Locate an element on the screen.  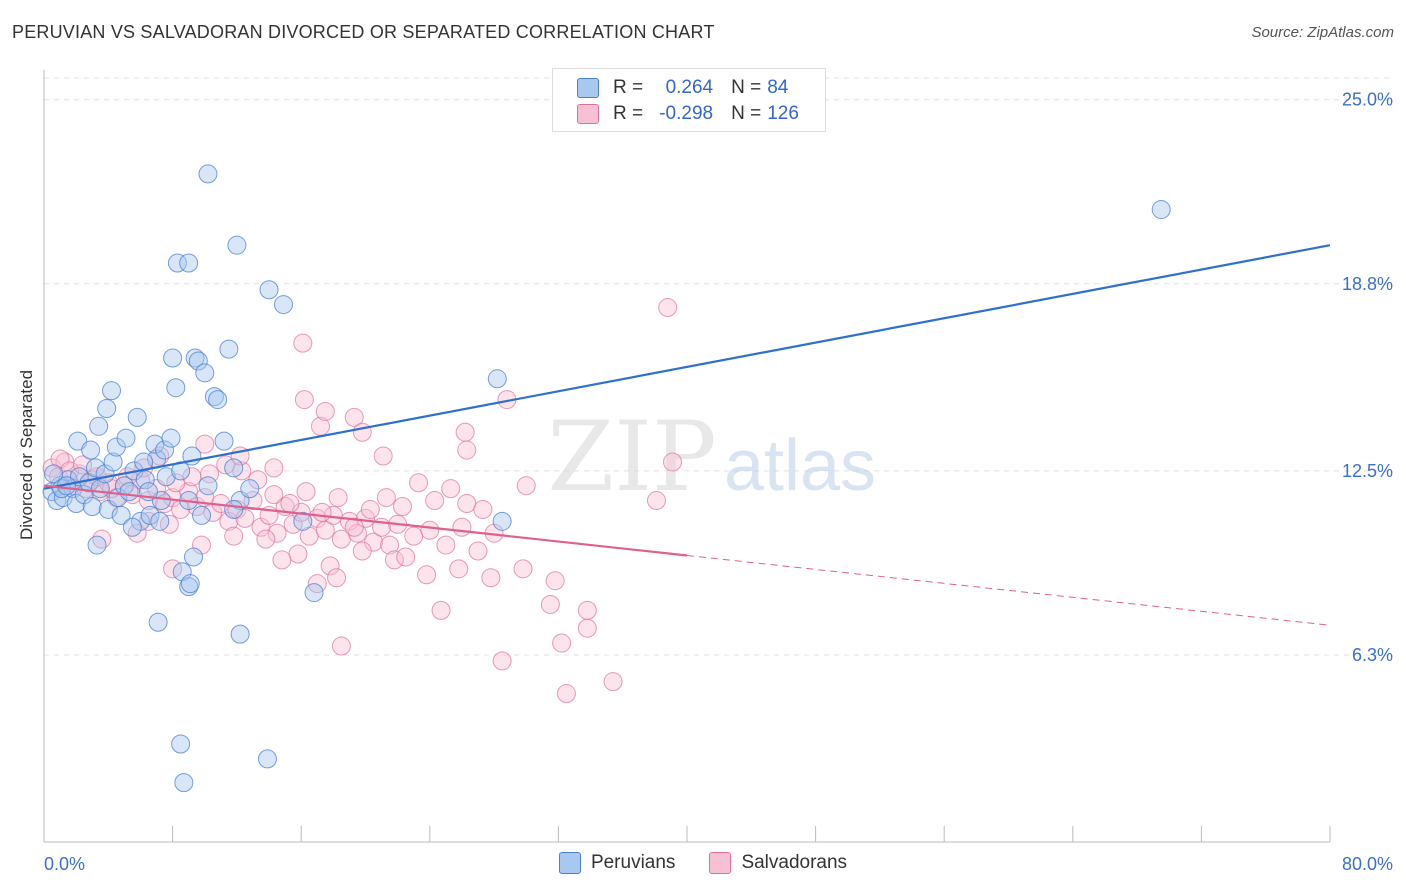
y-tick-label: 18.8% is located at coordinates (1367, 284).